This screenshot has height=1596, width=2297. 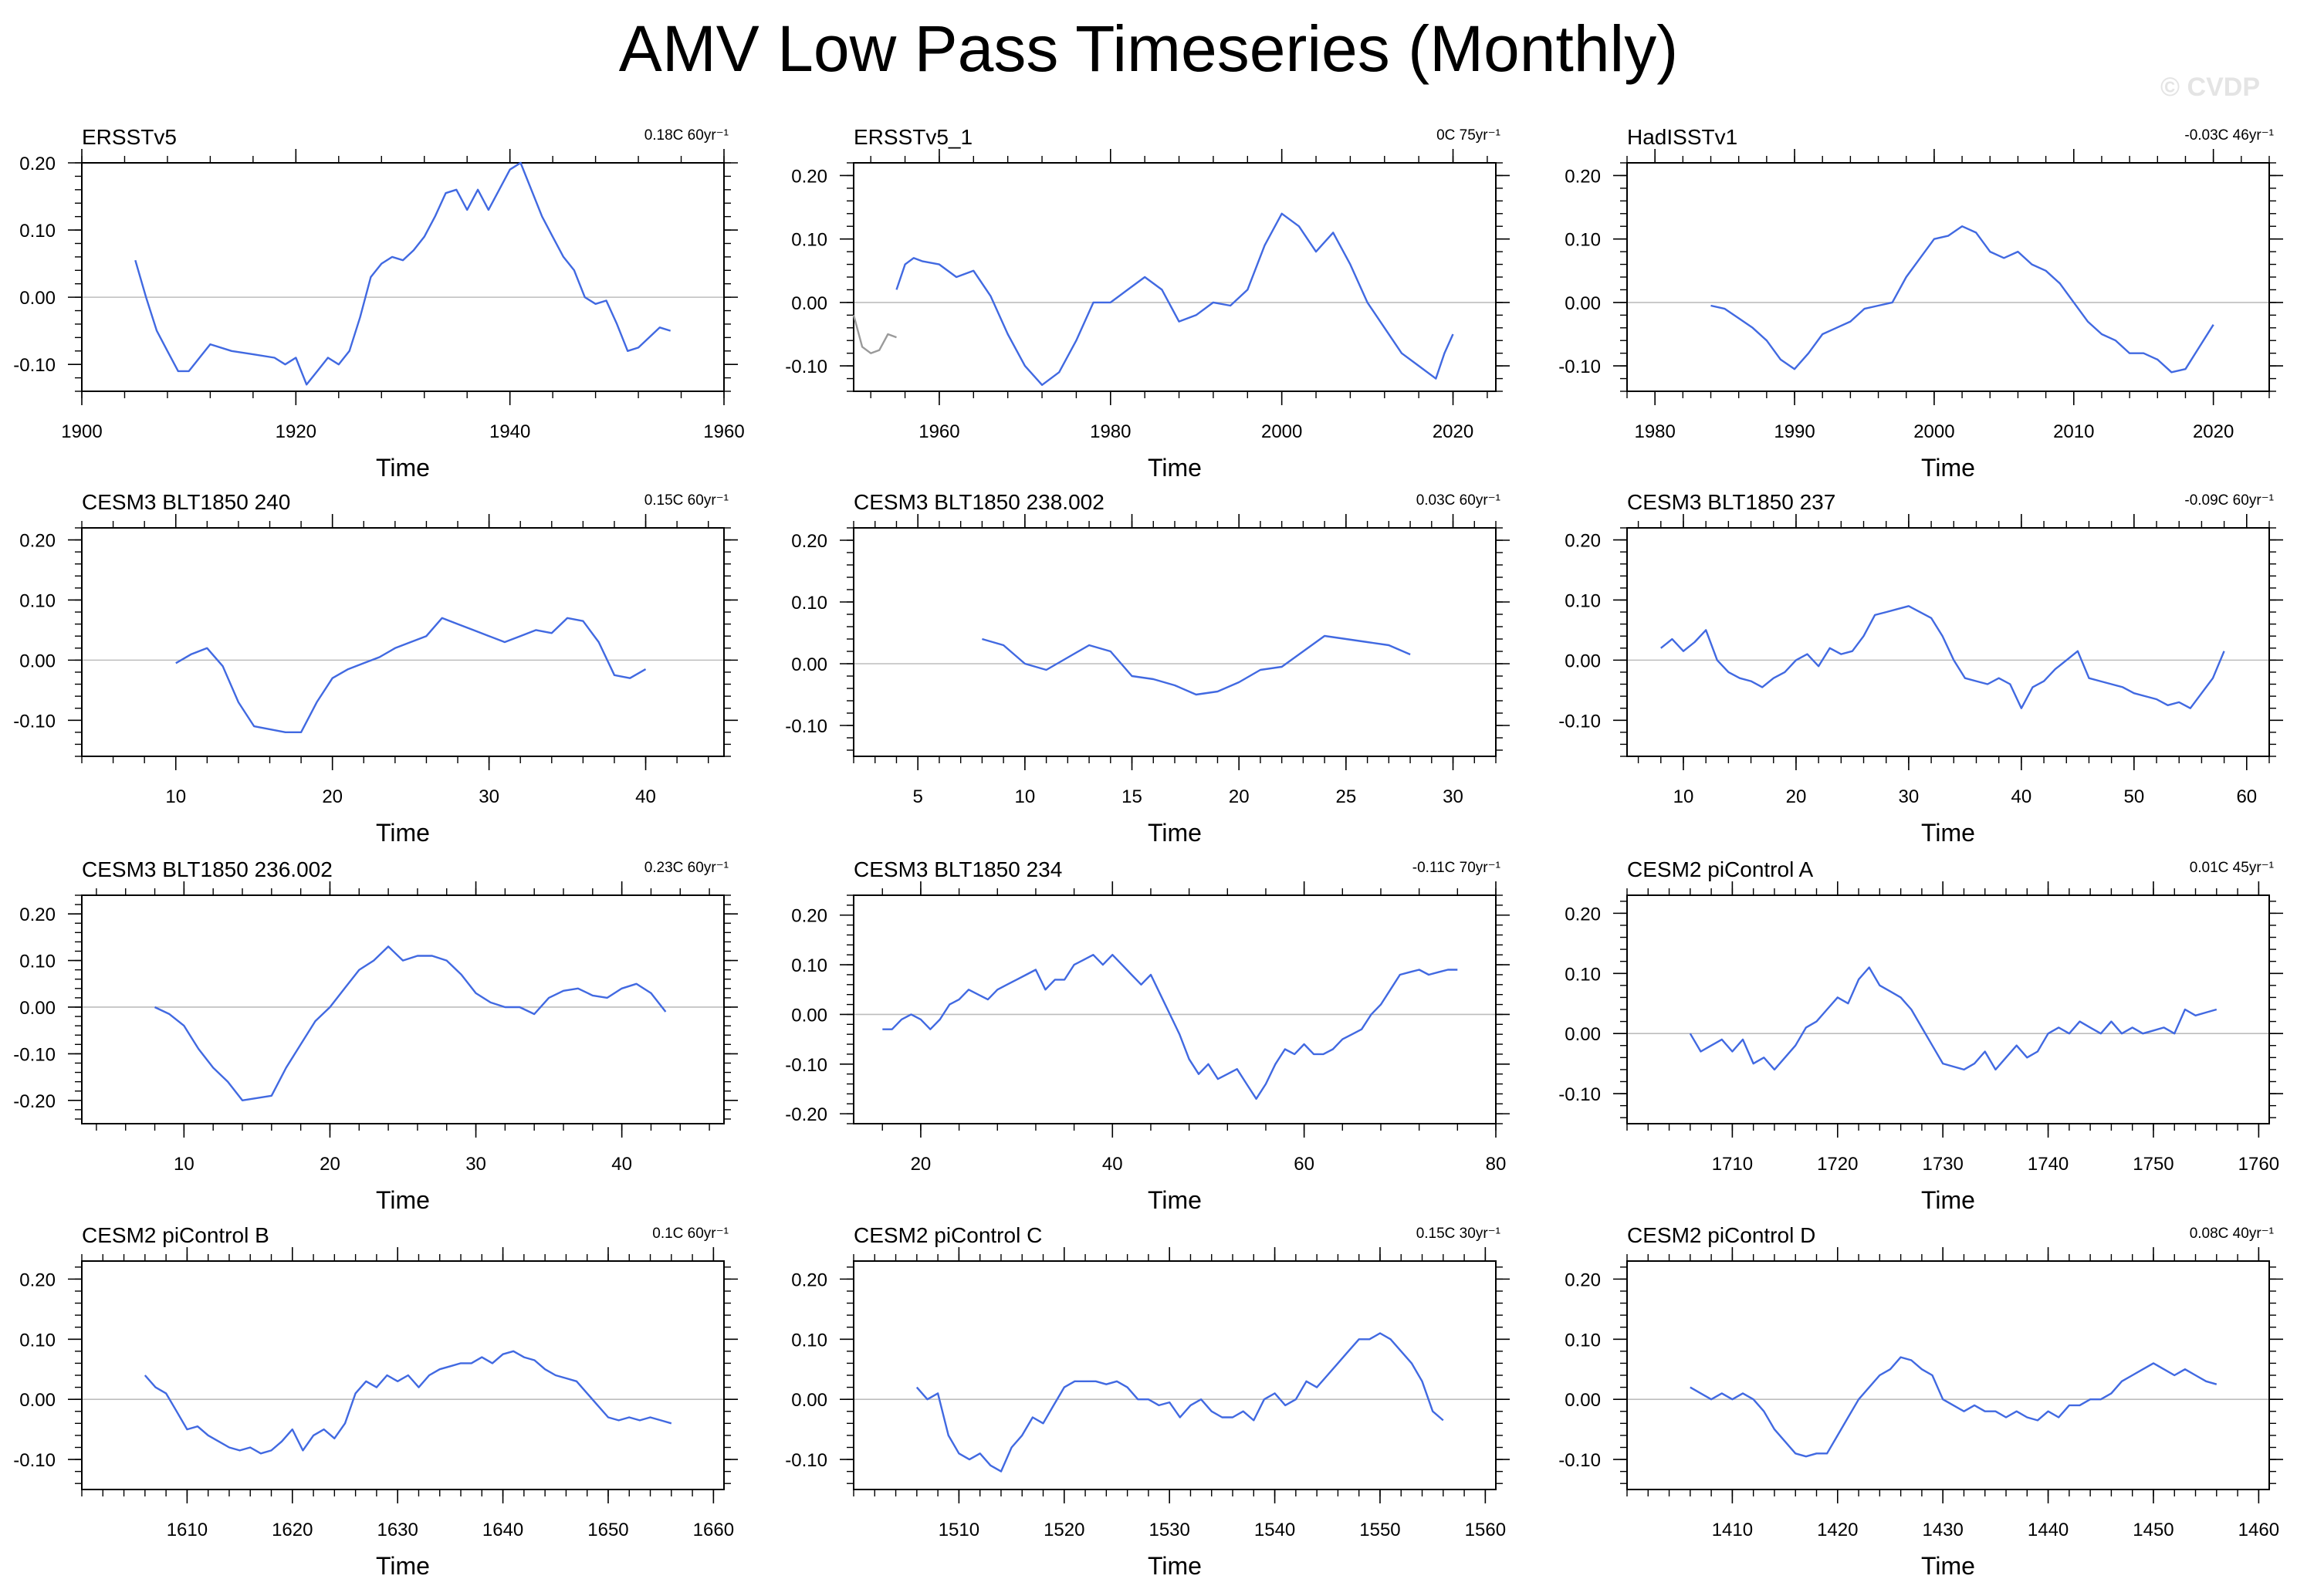 I want to click on x-tick-label: 60, so click(x=1304, y=1164).